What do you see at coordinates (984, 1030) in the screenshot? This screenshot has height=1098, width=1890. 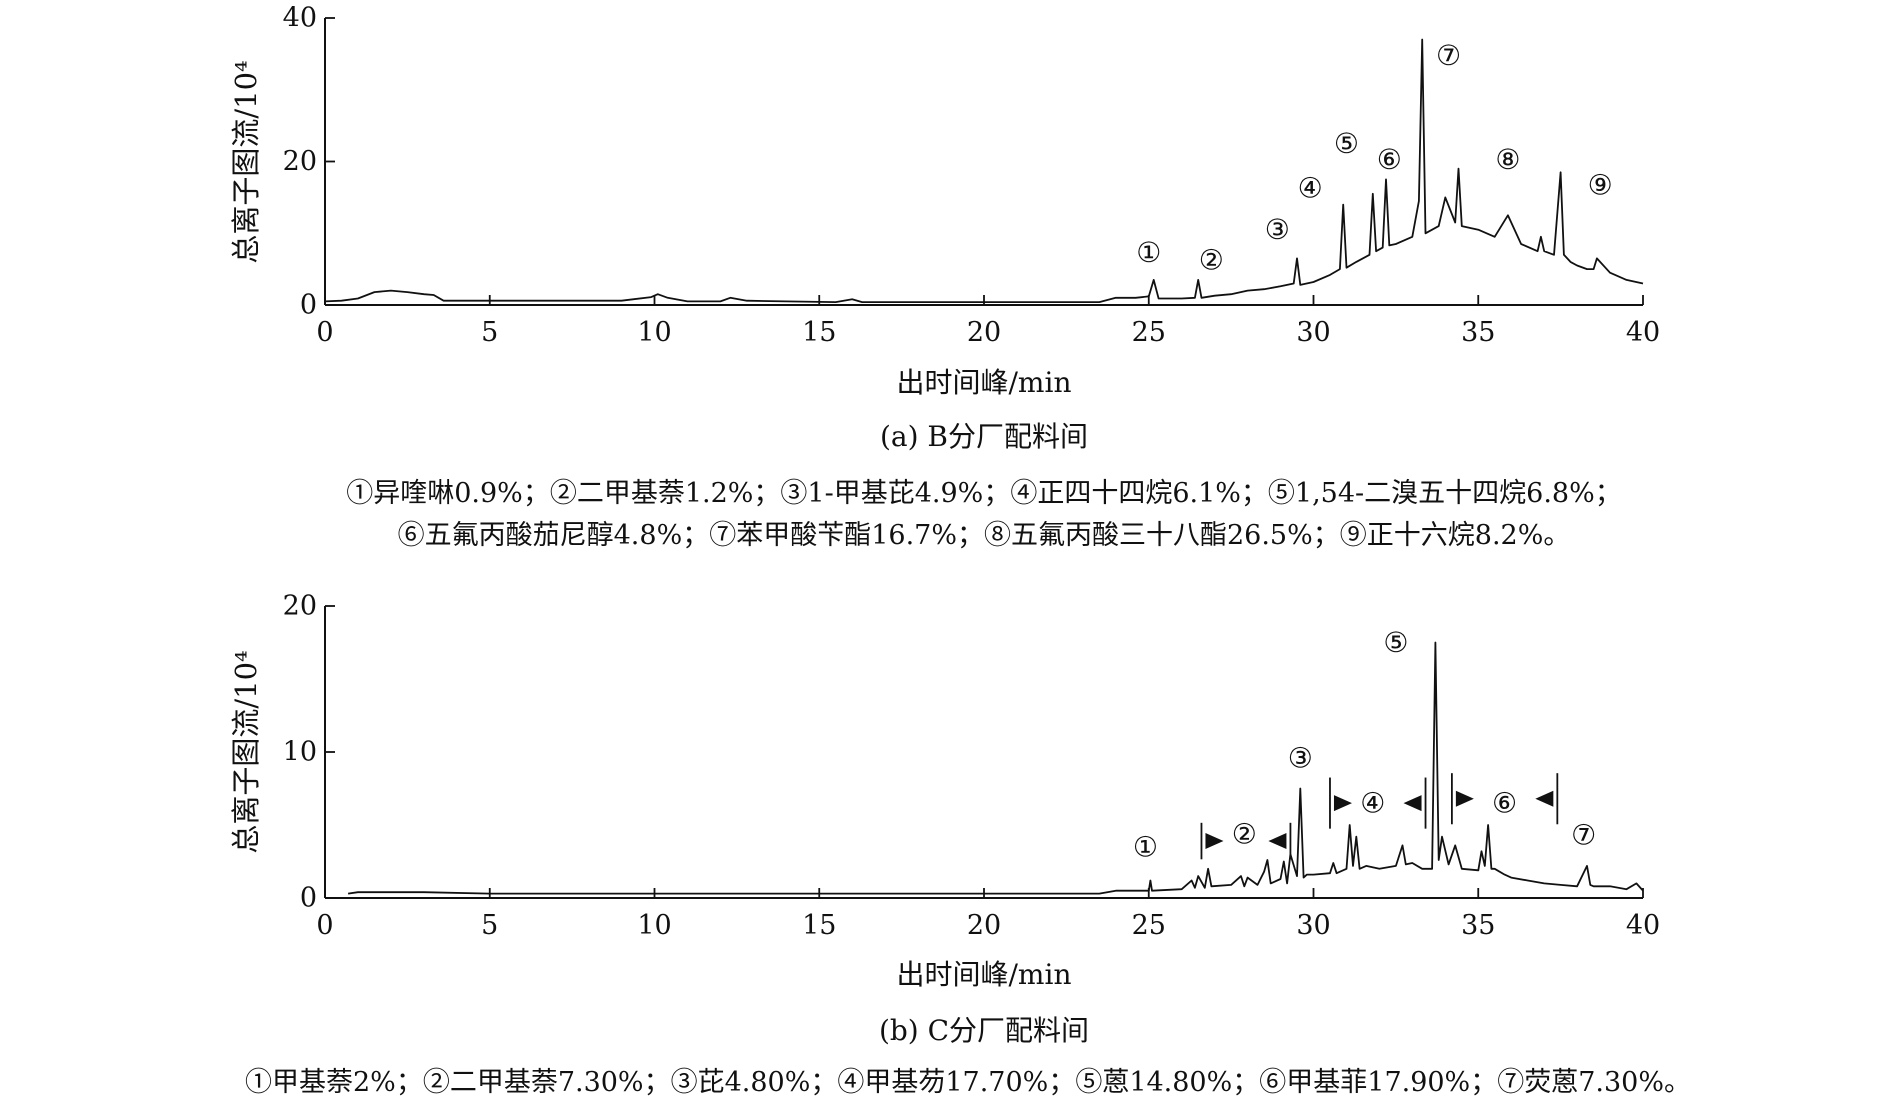 I see `figure-caption: (b) C分厂配料间` at bounding box center [984, 1030].